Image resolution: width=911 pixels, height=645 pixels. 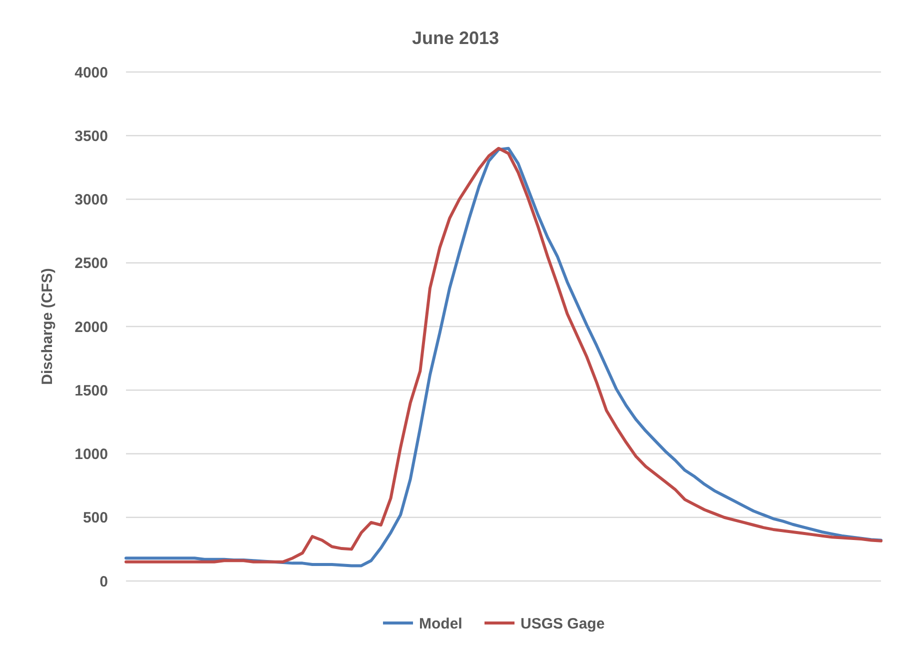 What do you see at coordinates (440, 623) in the screenshot?
I see `legend-label: Model` at bounding box center [440, 623].